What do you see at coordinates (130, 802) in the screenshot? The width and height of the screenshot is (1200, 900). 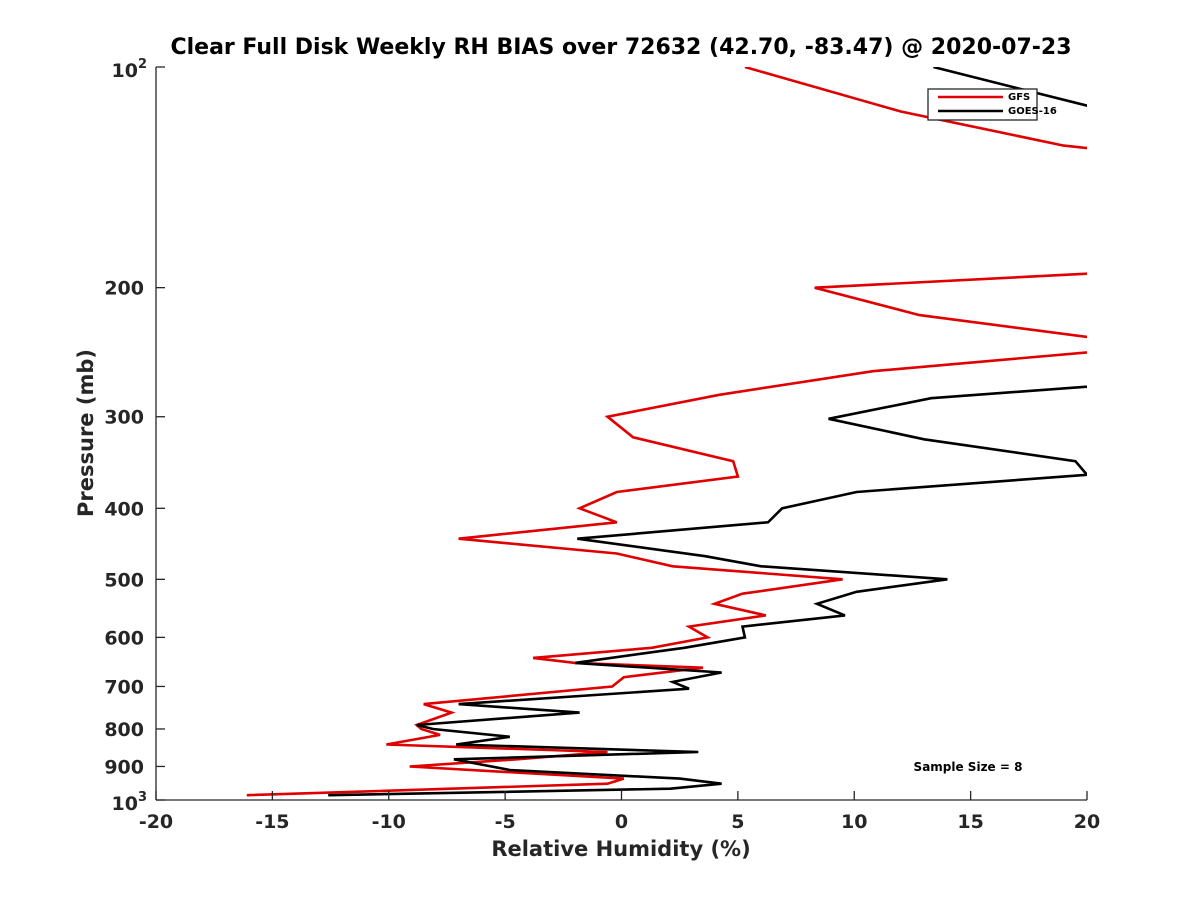 I see `y-tick-label: 10³` at bounding box center [130, 802].